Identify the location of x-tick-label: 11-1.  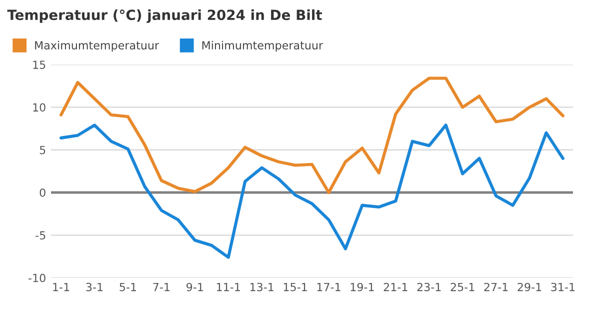
(228, 287).